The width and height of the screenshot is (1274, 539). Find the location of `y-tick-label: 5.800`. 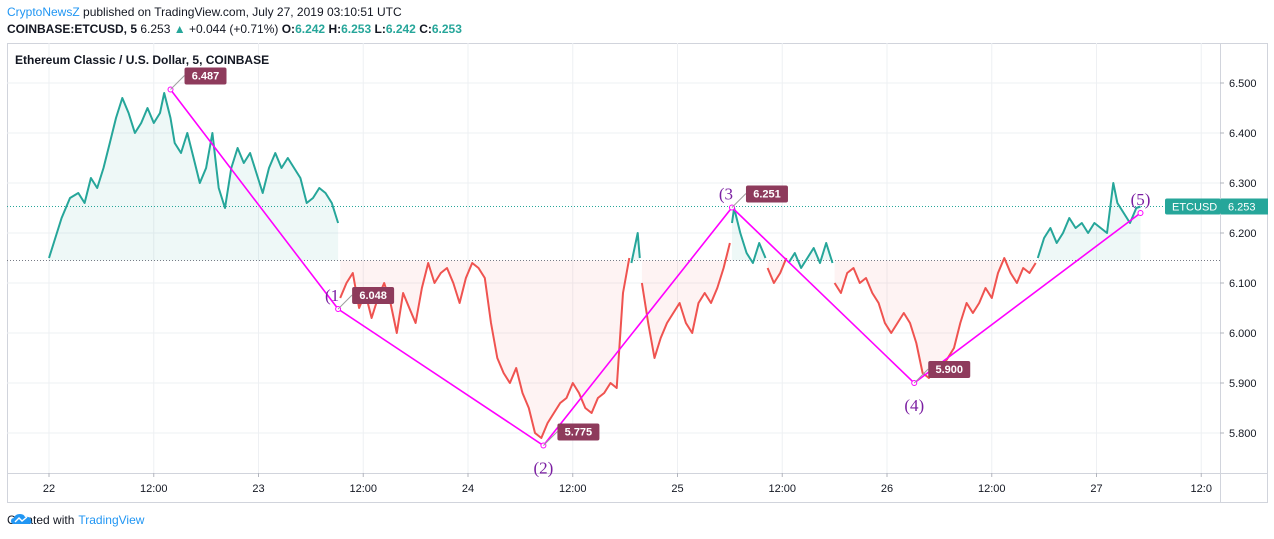

y-tick-label: 5.800 is located at coordinates (1243, 434).